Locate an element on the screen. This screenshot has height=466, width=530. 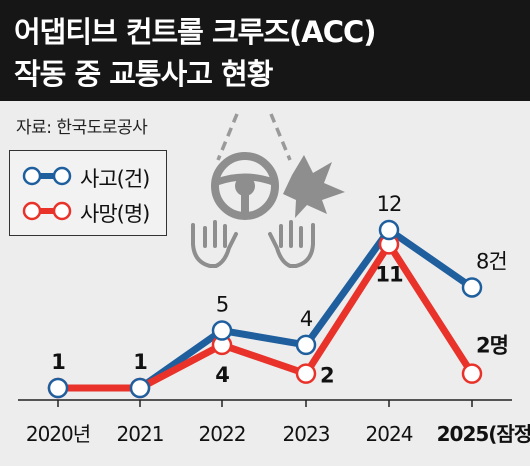
data-label: 5 is located at coordinates (222, 305).